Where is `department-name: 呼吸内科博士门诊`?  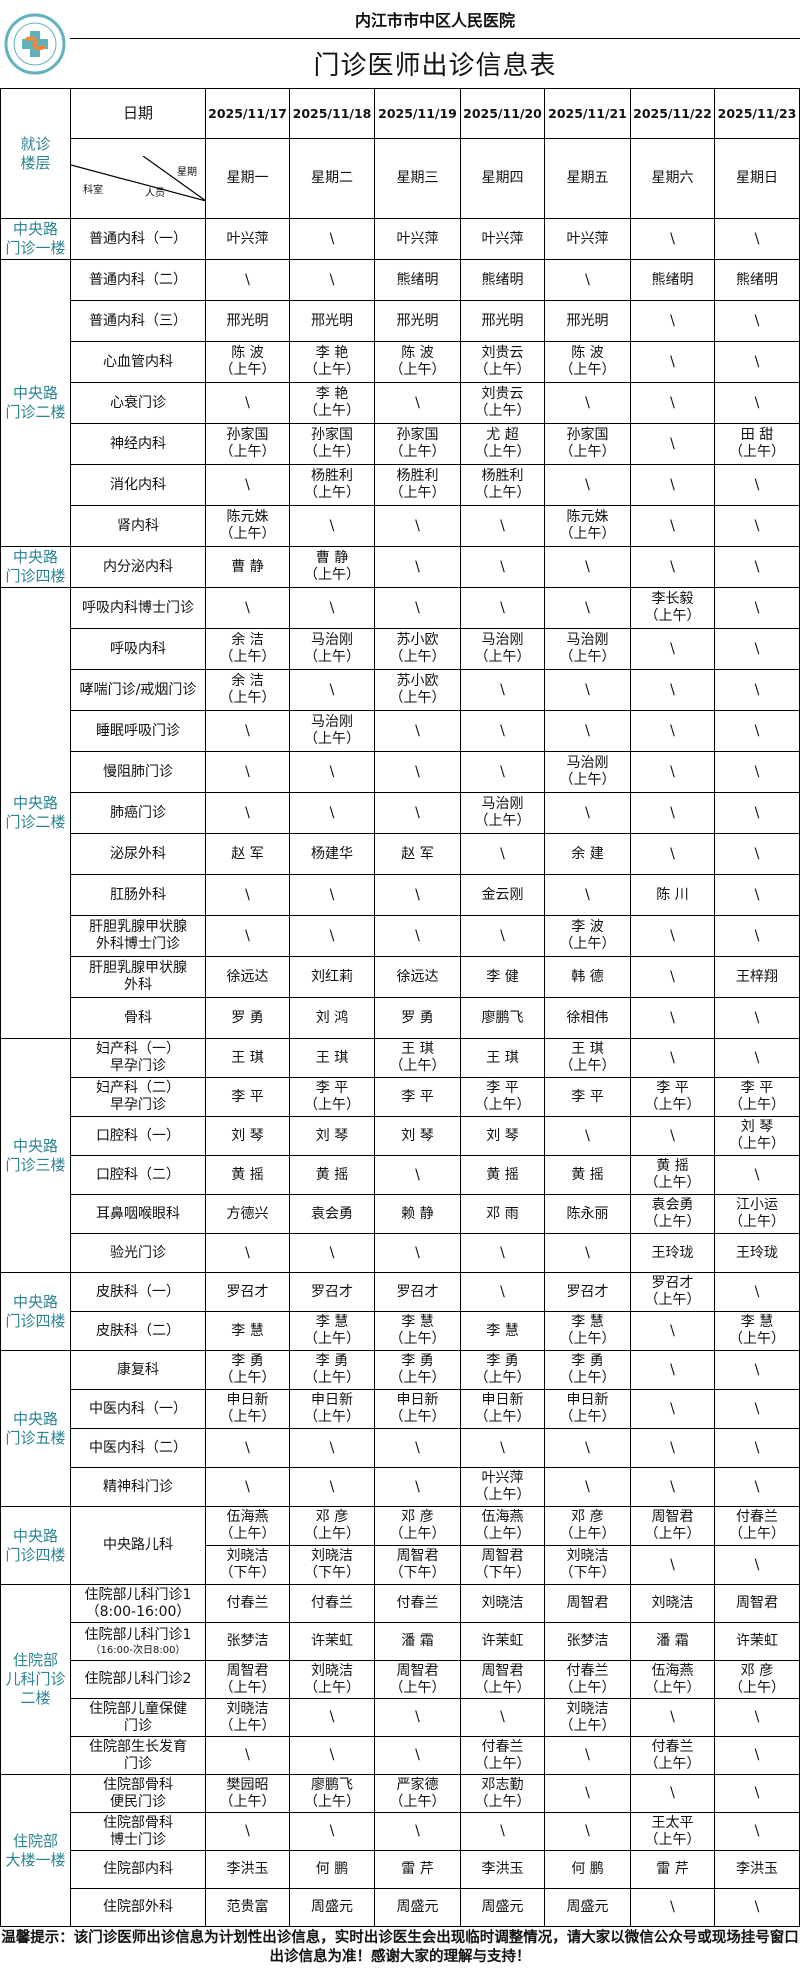 department-name: 呼吸内科博士门诊 is located at coordinates (138, 608).